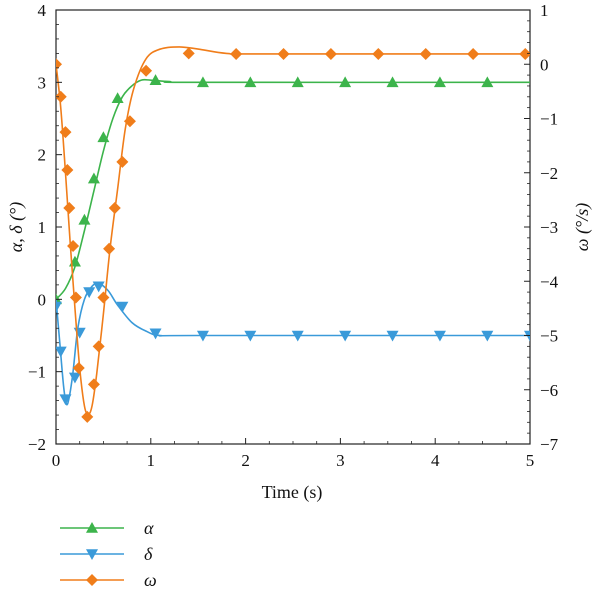 The width and height of the screenshot is (600, 596). I want to click on legend-label: ω, so click(150, 580).